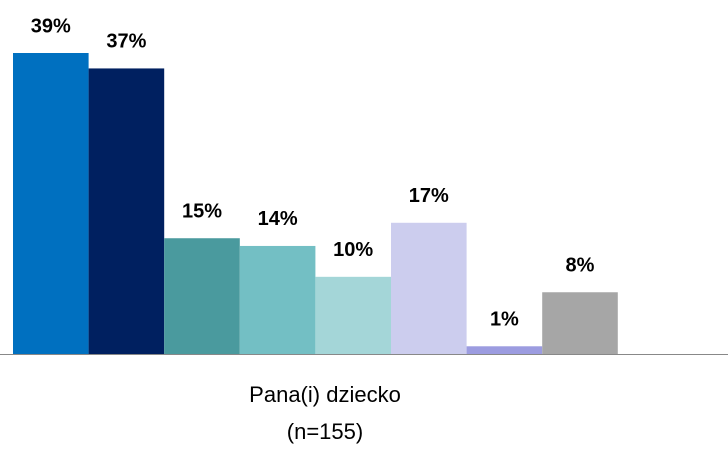 Image resolution: width=728 pixels, height=450 pixels. What do you see at coordinates (325, 413) in the screenshot?
I see `x-category-label: Pana(i) dziecko (n=155)` at bounding box center [325, 413].